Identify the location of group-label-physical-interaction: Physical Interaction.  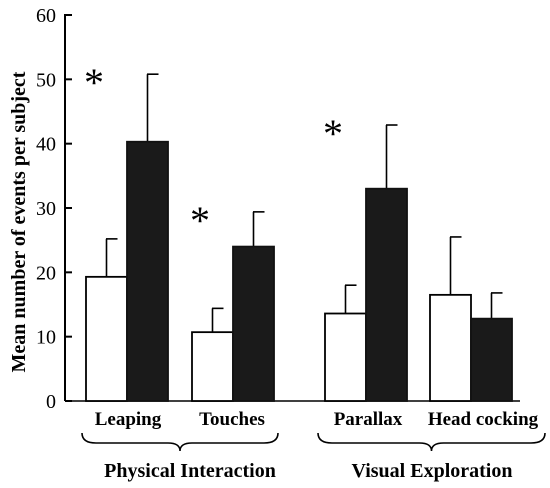
(190, 471).